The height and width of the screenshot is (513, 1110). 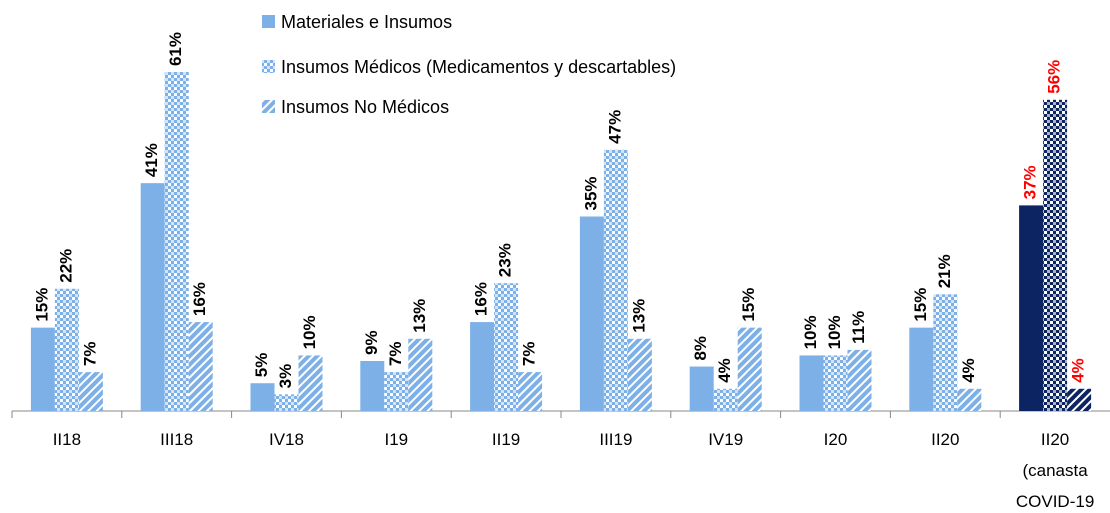 What do you see at coordinates (261, 365) in the screenshot?
I see `value-label: 5%` at bounding box center [261, 365].